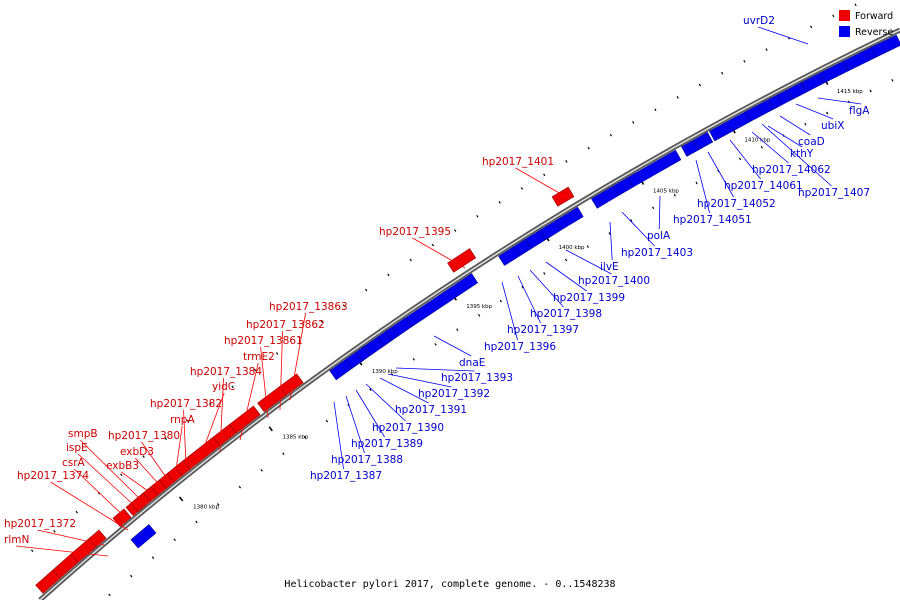 The image size is (900, 600). What do you see at coordinates (206, 507) in the screenshot?
I see `tick-label: 1380 kbp` at bounding box center [206, 507].